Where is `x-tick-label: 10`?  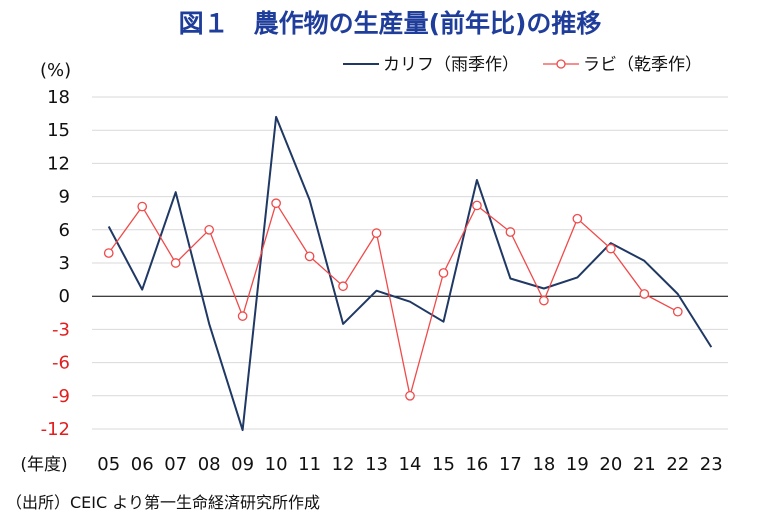
x-tick-label: 10 is located at coordinates (276, 464).